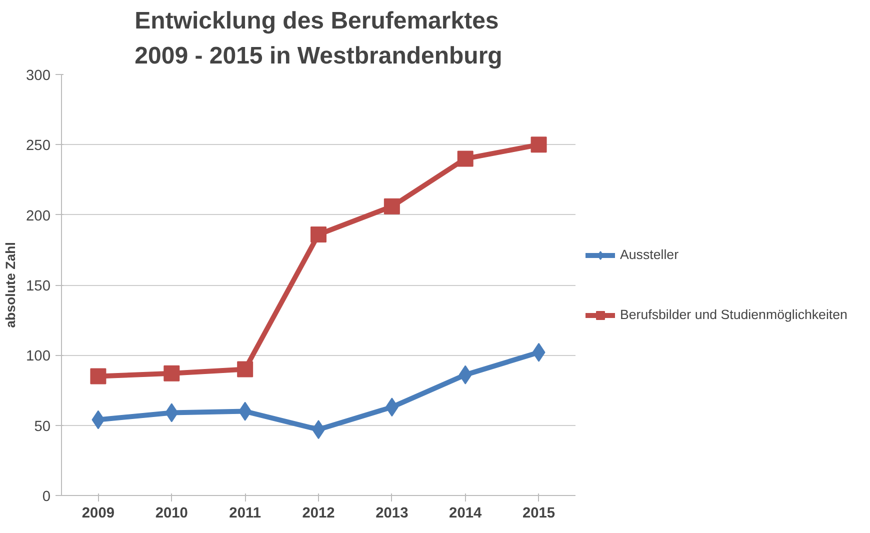 This screenshot has width=870, height=533. I want to click on x-tick-label: 2009, so click(98, 514).